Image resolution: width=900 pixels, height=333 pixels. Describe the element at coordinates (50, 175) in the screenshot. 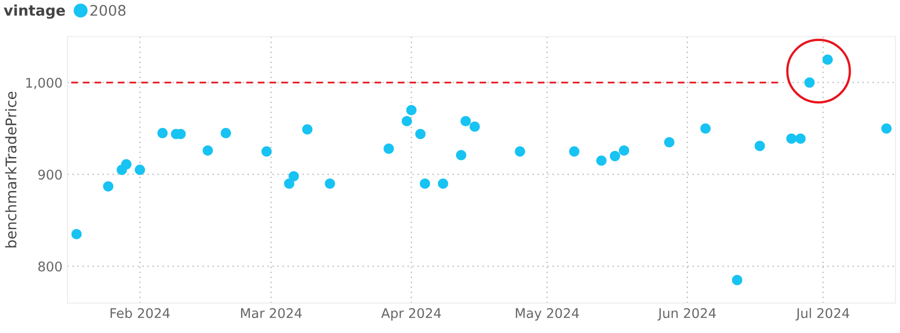

I see `y-tick-label: 900` at that location.